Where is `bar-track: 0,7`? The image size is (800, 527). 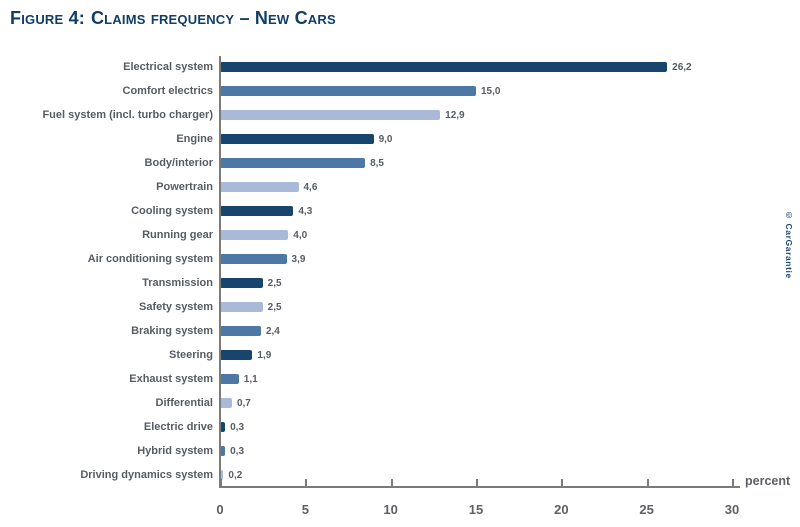
bar-track: 0,7 is located at coordinates (476, 403).